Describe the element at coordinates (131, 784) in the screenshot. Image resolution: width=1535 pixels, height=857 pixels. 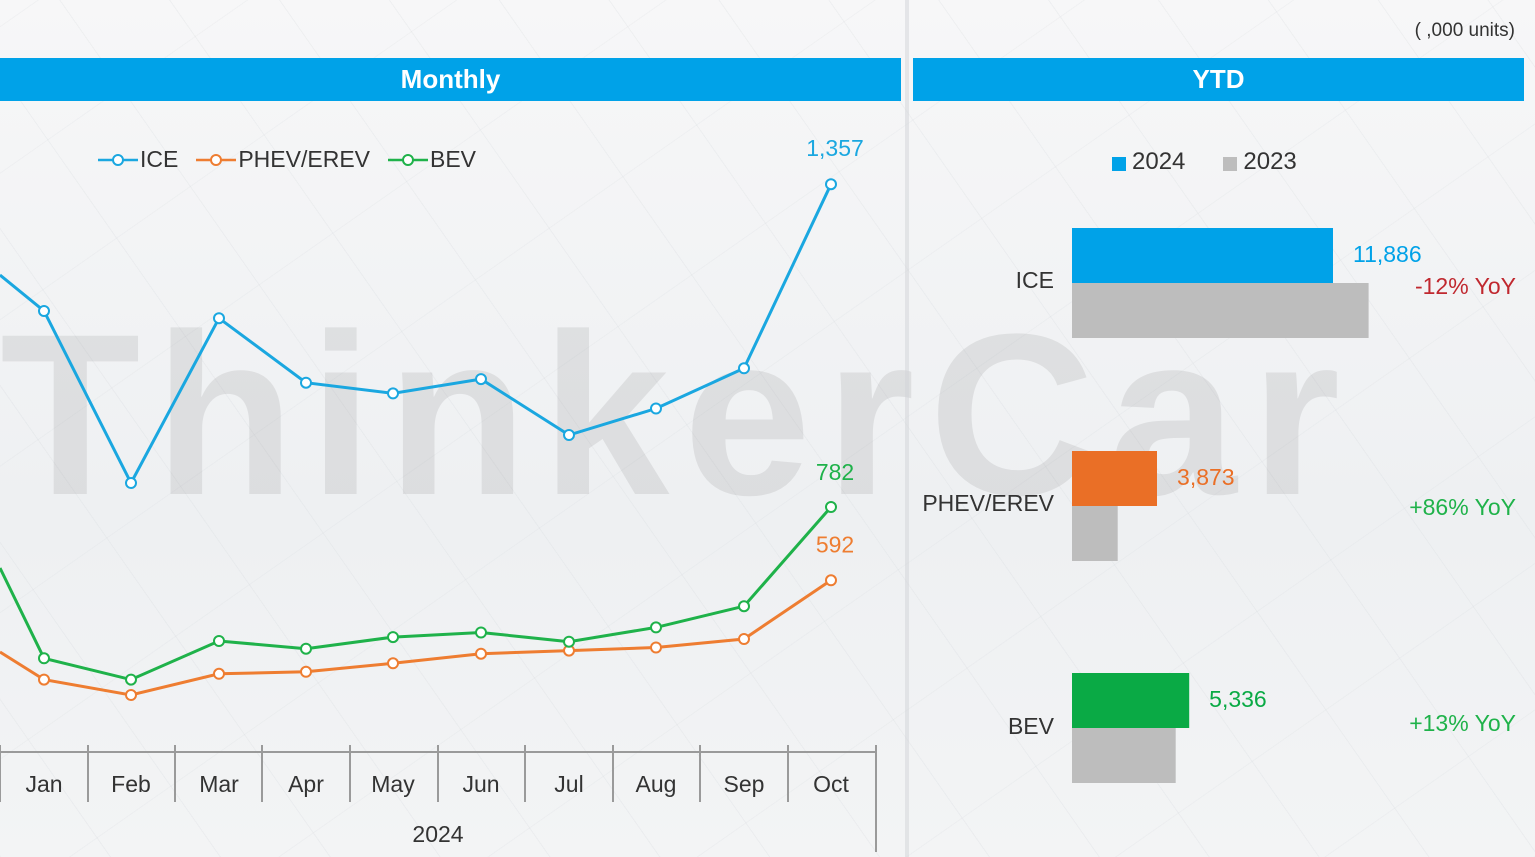
I see `x-tick-label-feb: Feb` at that location.